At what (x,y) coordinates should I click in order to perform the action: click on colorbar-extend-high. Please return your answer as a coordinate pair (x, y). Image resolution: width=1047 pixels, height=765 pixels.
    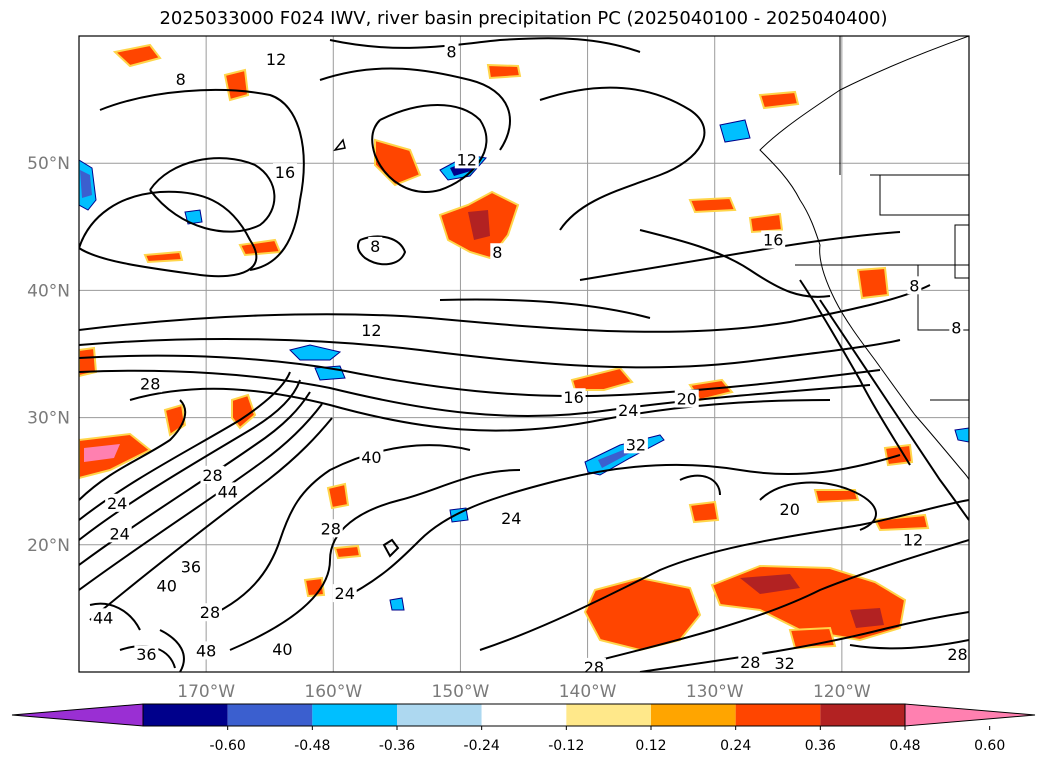
    Looking at the image, I should click on (970, 715).